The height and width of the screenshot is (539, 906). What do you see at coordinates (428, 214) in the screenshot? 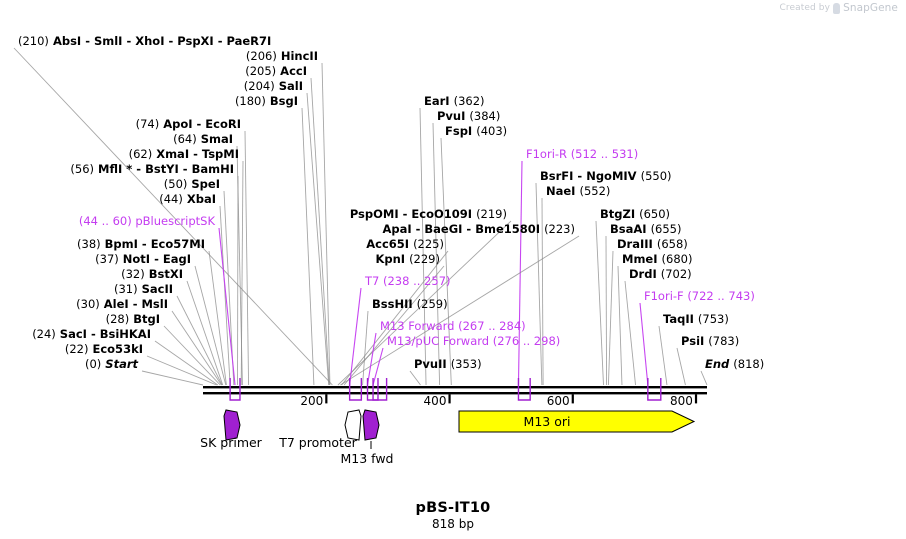
I see `map-label-pspOMI-ecoO109I: PspOMI - EcoO109I (219)` at bounding box center [428, 214].